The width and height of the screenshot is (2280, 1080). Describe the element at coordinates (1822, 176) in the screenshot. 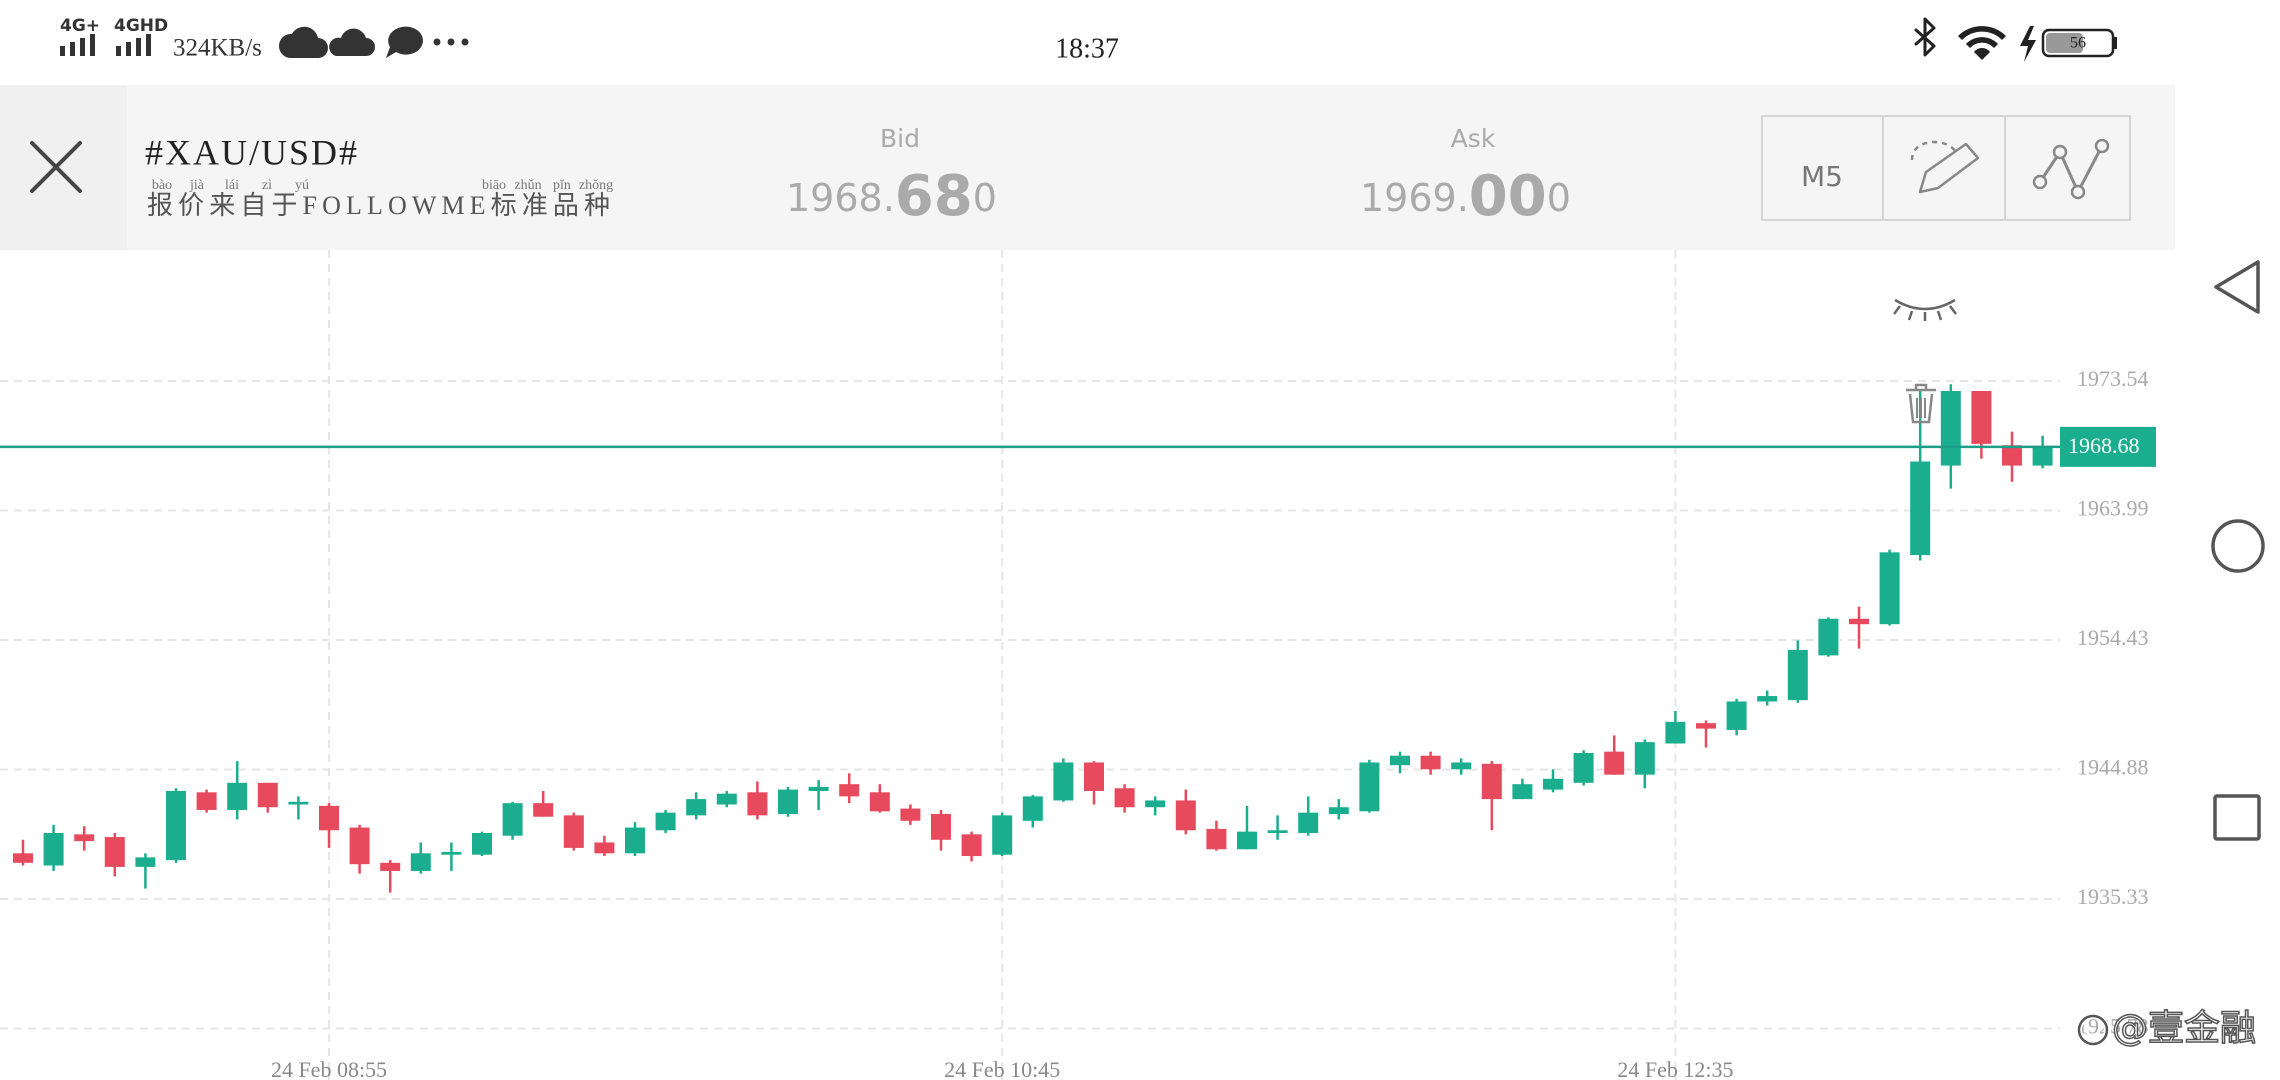

I see `timeframe-button: M5` at that location.